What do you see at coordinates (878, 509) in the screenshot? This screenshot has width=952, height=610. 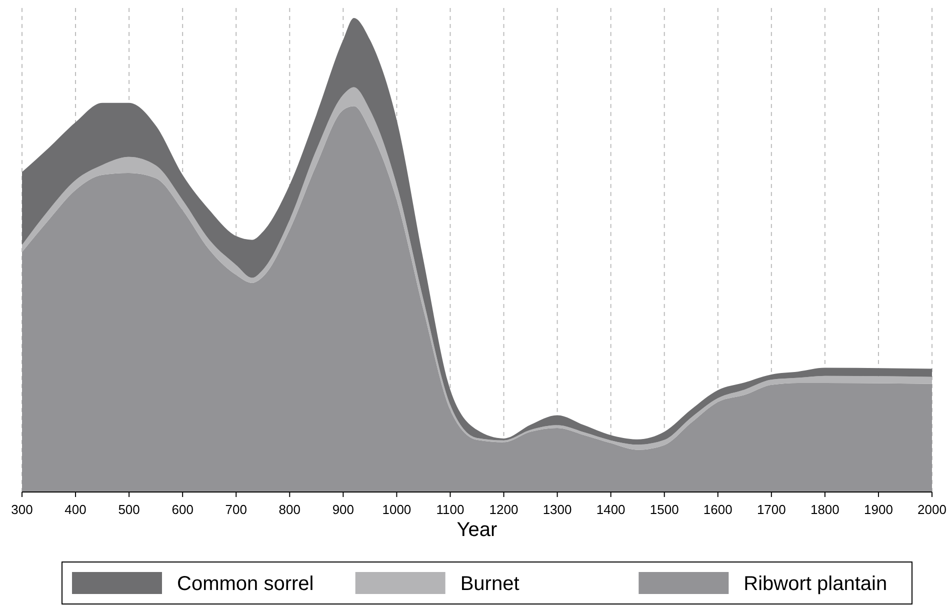 I see `x-tick-label: 1900` at bounding box center [878, 509].